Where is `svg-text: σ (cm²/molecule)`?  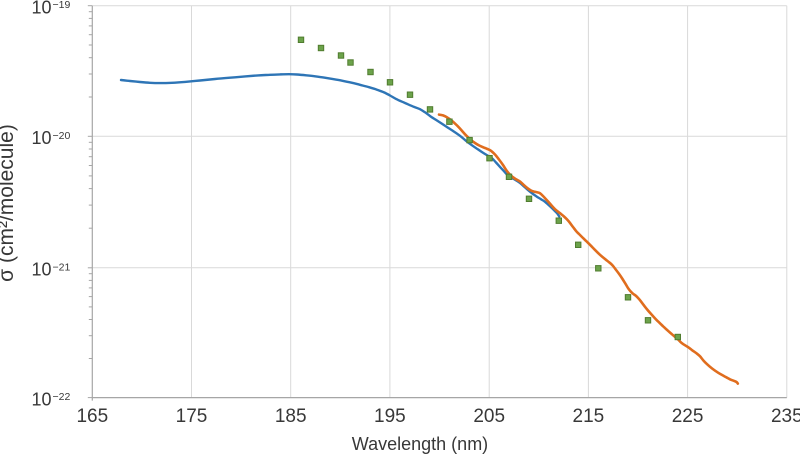 svg-text: σ (cm²/molecule) is located at coordinates (9, 203).